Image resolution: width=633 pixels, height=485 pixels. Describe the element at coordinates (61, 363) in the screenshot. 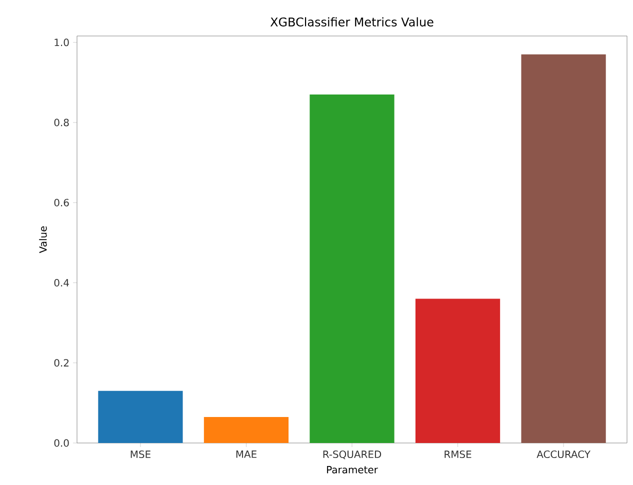

I see `y-tick-label: 0.2` at that location.